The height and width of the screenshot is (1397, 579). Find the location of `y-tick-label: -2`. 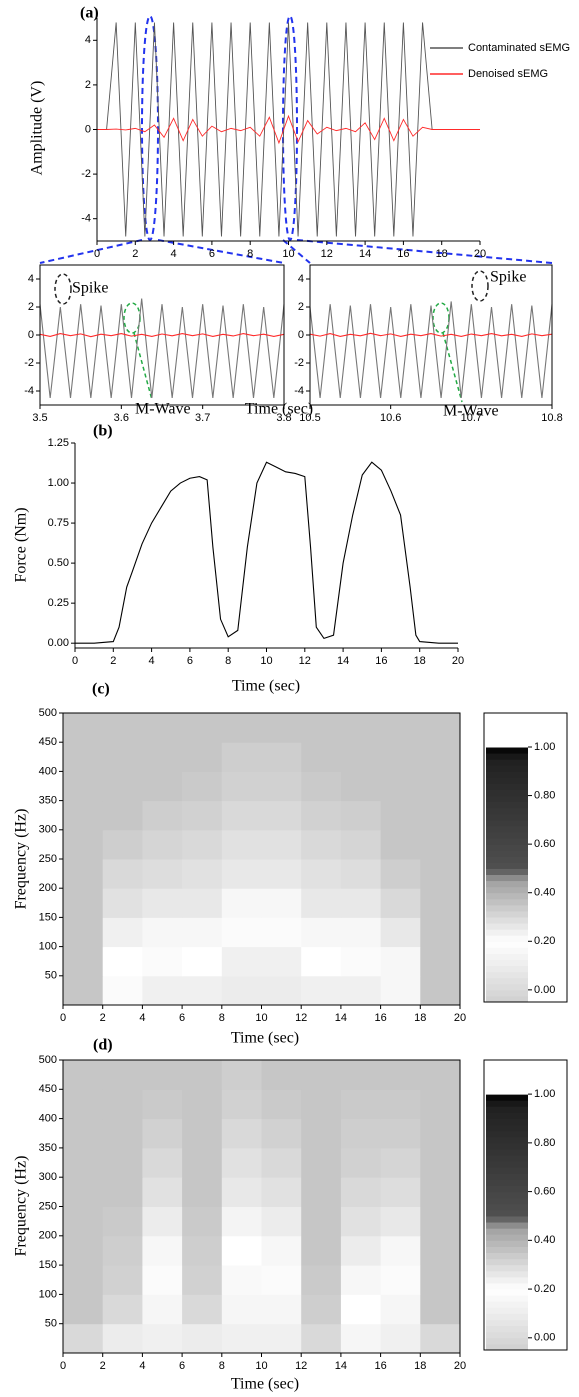

y-tick-label: -2 is located at coordinates (299, 363).